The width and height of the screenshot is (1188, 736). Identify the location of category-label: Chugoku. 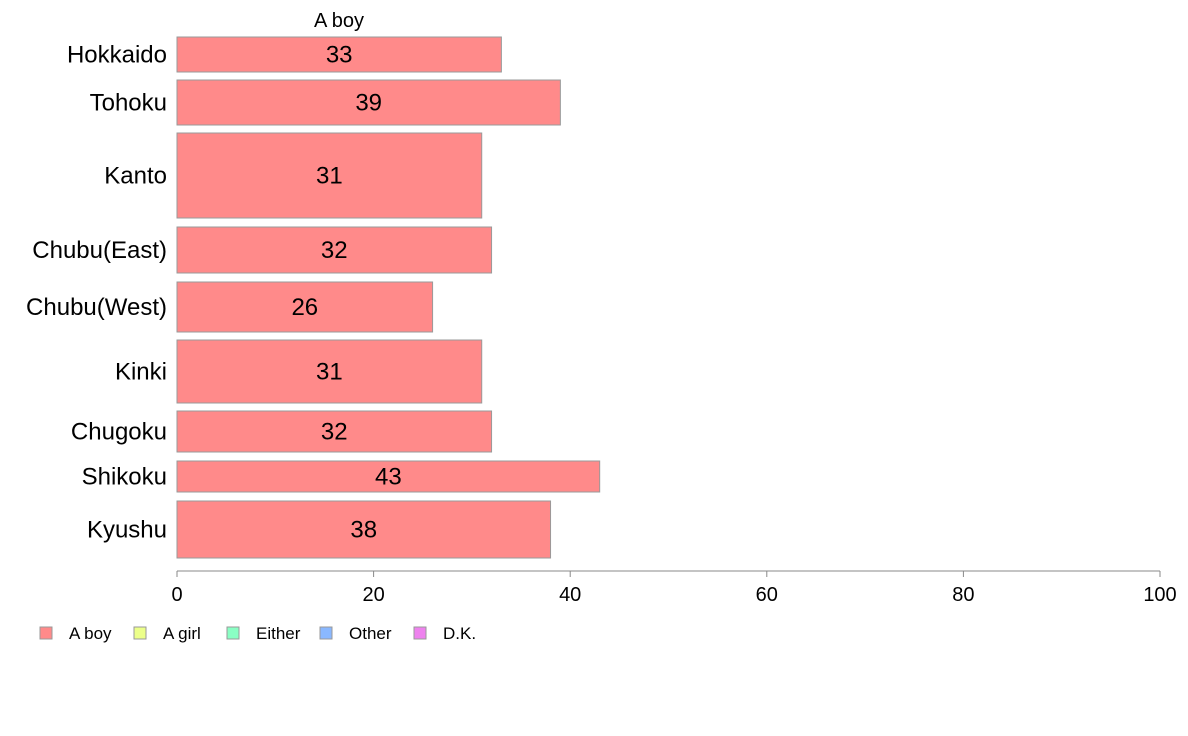
(119, 432).